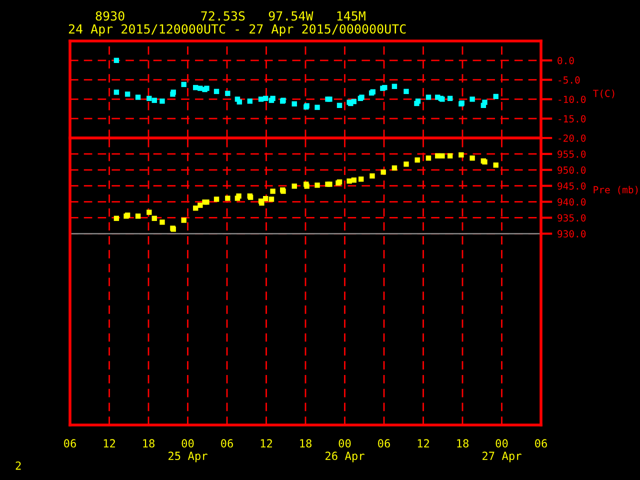 This screenshot has height=480, width=640. What do you see at coordinates (566, 60) in the screenshot?
I see `y-tick-label: 0.0` at bounding box center [566, 60].